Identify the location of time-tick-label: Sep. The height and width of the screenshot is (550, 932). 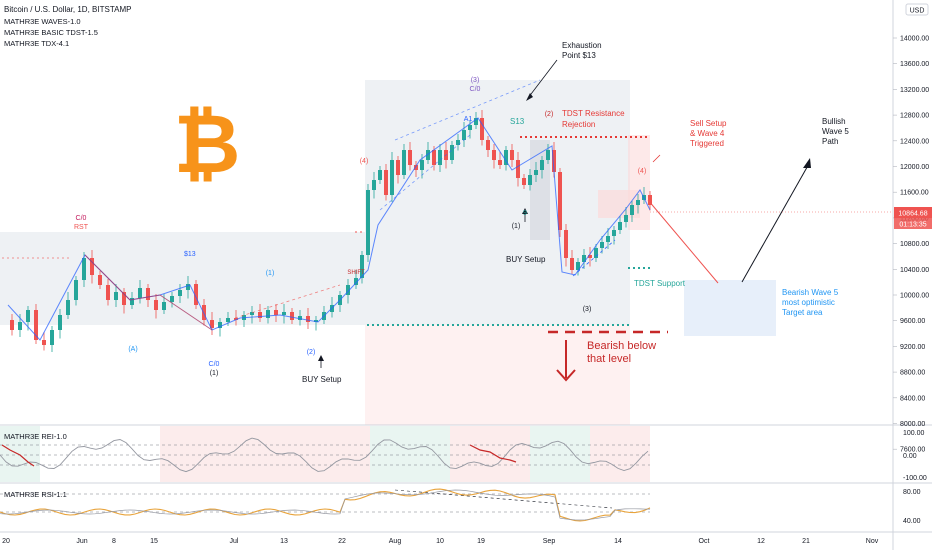
(549, 541).